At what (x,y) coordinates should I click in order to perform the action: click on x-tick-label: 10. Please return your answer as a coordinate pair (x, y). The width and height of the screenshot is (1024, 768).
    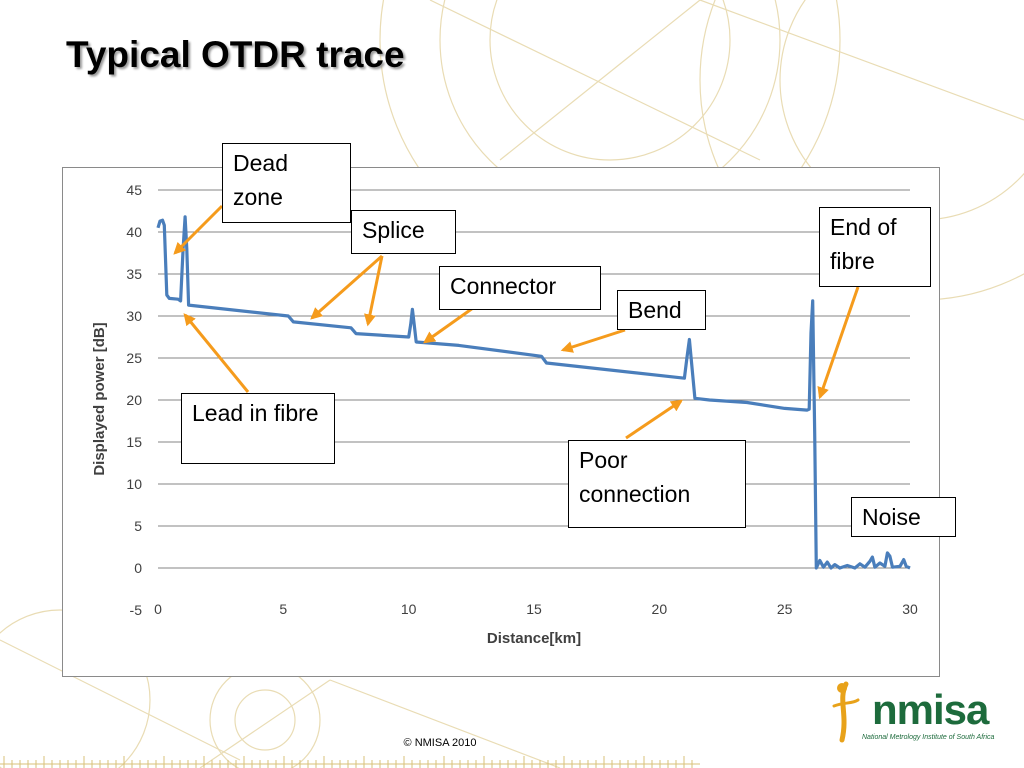
    Looking at the image, I should click on (409, 609).